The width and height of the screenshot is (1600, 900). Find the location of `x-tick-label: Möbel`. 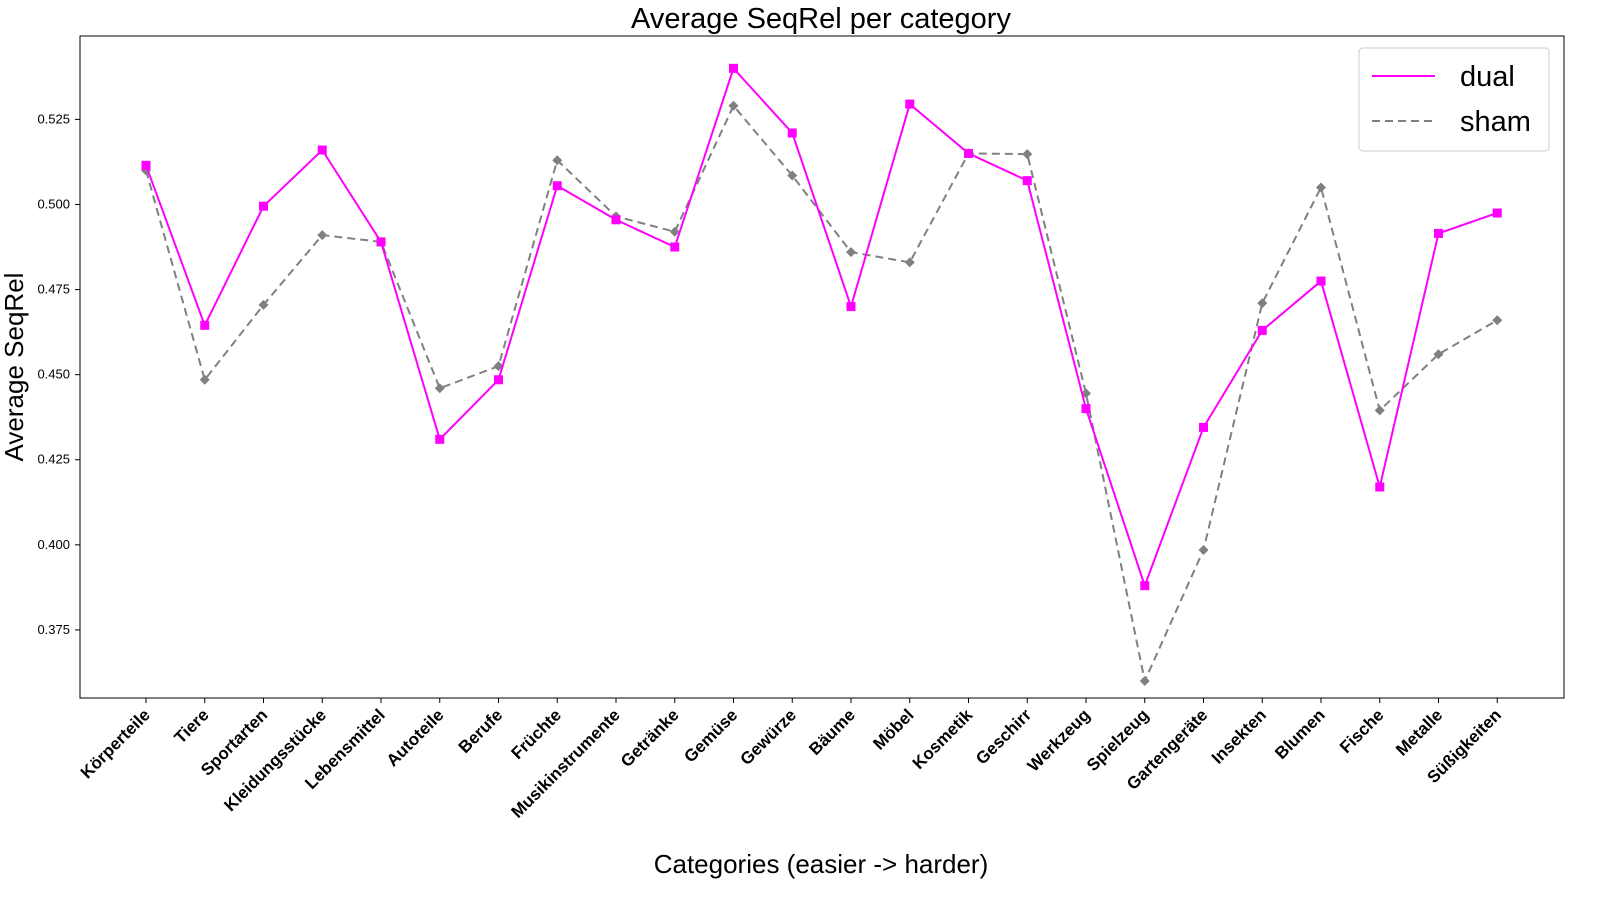

x-tick-label: Möbel is located at coordinates (893, 729).